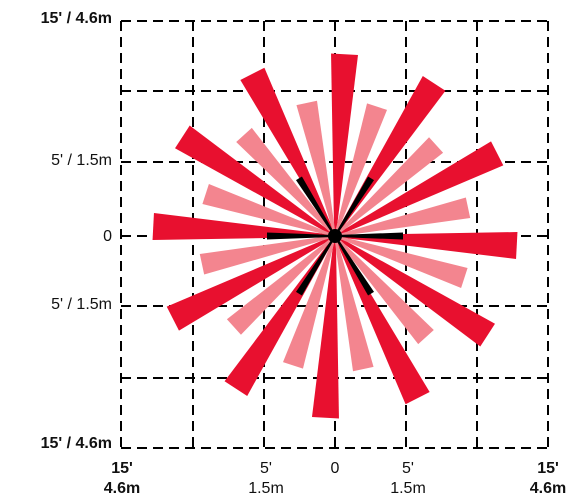 The height and width of the screenshot is (502, 578). Describe the element at coordinates (76, 443) in the screenshot. I see `y-label-bottom: 15' / 4.6m` at that location.